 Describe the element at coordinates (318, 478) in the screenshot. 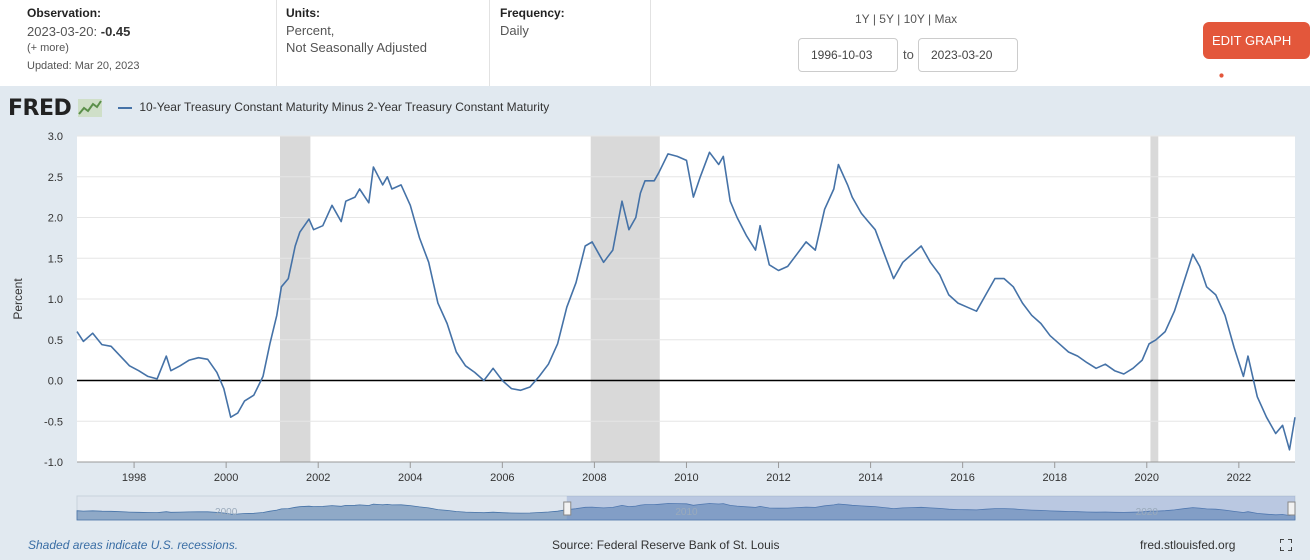

I see `x-tick-label: 2002` at that location.